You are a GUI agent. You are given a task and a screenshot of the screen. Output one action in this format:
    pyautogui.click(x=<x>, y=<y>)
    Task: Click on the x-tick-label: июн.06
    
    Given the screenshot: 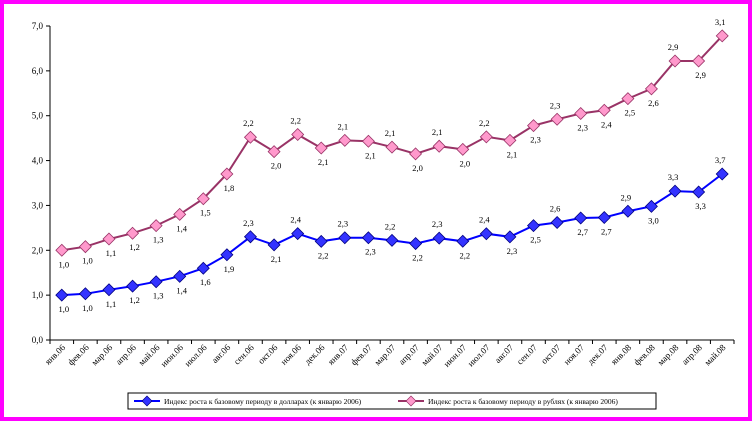 What is the action you would take?
    pyautogui.click(x=172, y=355)
    